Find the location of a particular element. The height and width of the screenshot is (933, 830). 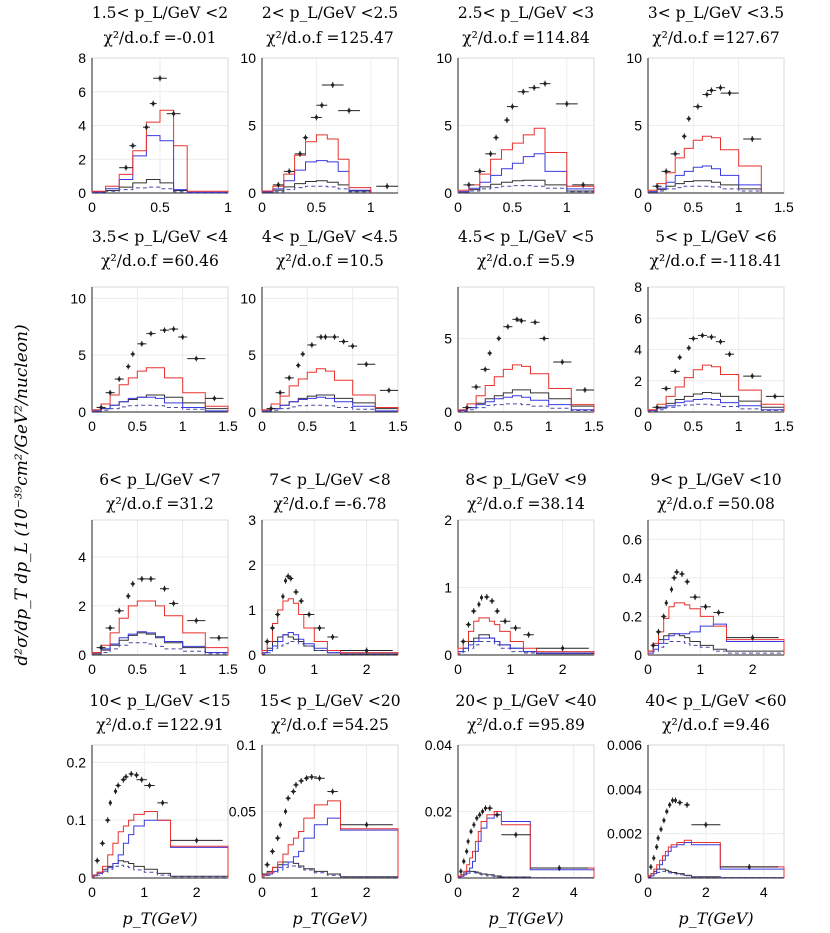

y-tick-label: 0.04 is located at coordinates (438, 745).